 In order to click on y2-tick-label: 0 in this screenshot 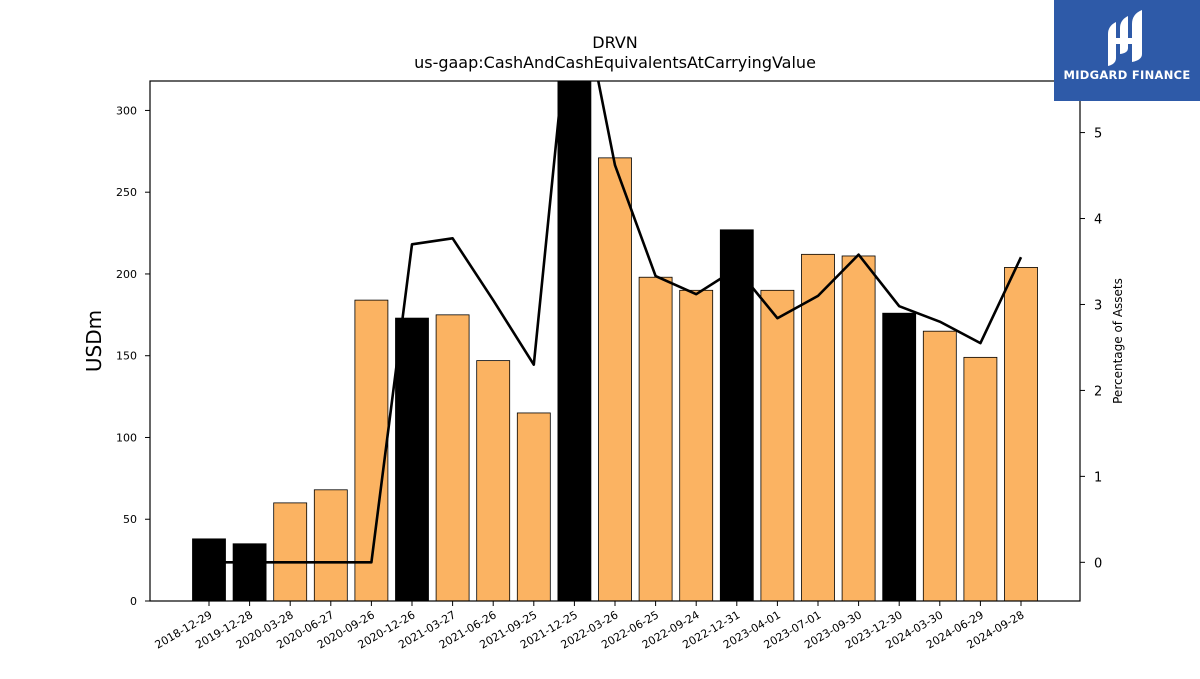, I will do `click(1098, 563)`.